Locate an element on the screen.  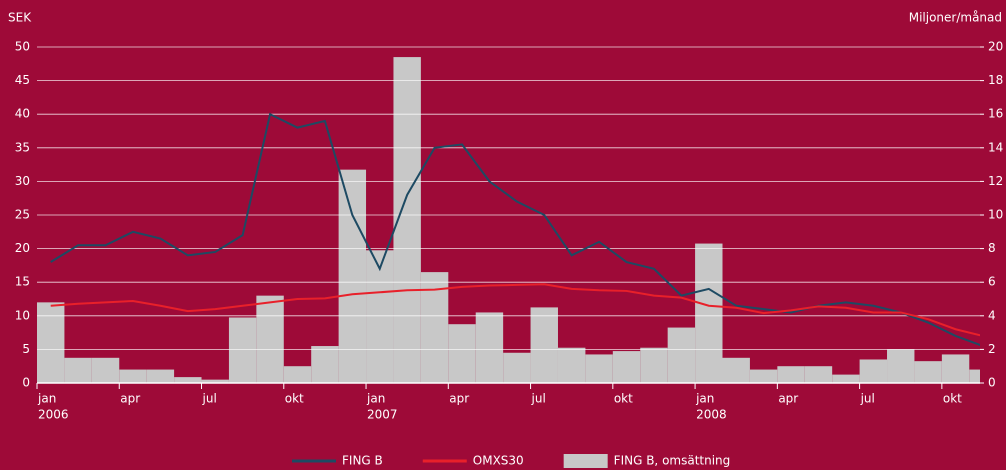
y2-tick-label: 20 is located at coordinates (995, 47).